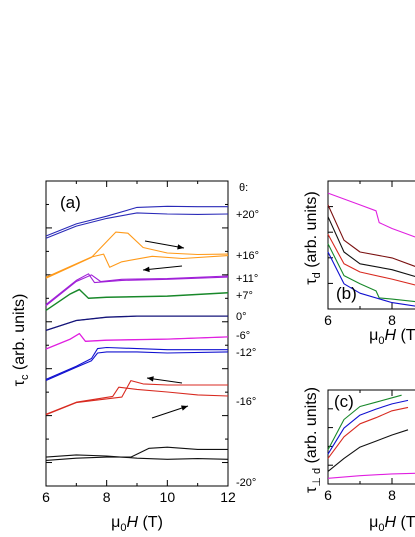 Image resolution: width=415 pixels, height=537 pixels. Describe the element at coordinates (244, 296) in the screenshot. I see `series-label: +7°` at that location.